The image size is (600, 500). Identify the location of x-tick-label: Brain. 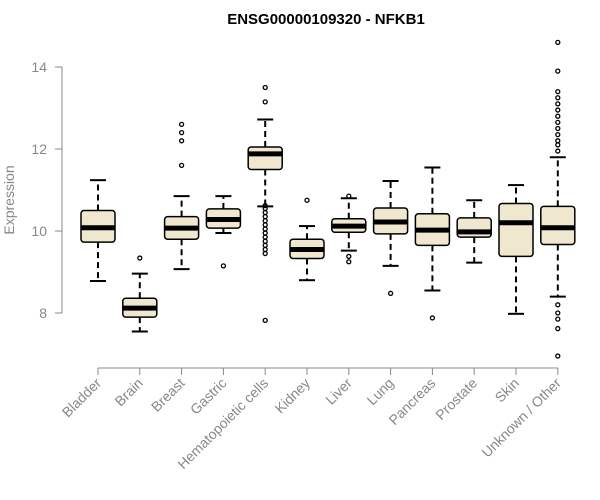
(128, 392).